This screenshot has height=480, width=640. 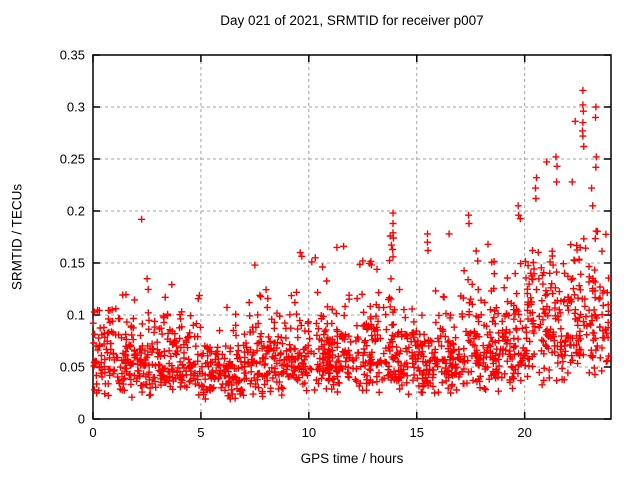 What do you see at coordinates (200, 432) in the screenshot?
I see `x-tick-label: 5` at bounding box center [200, 432].